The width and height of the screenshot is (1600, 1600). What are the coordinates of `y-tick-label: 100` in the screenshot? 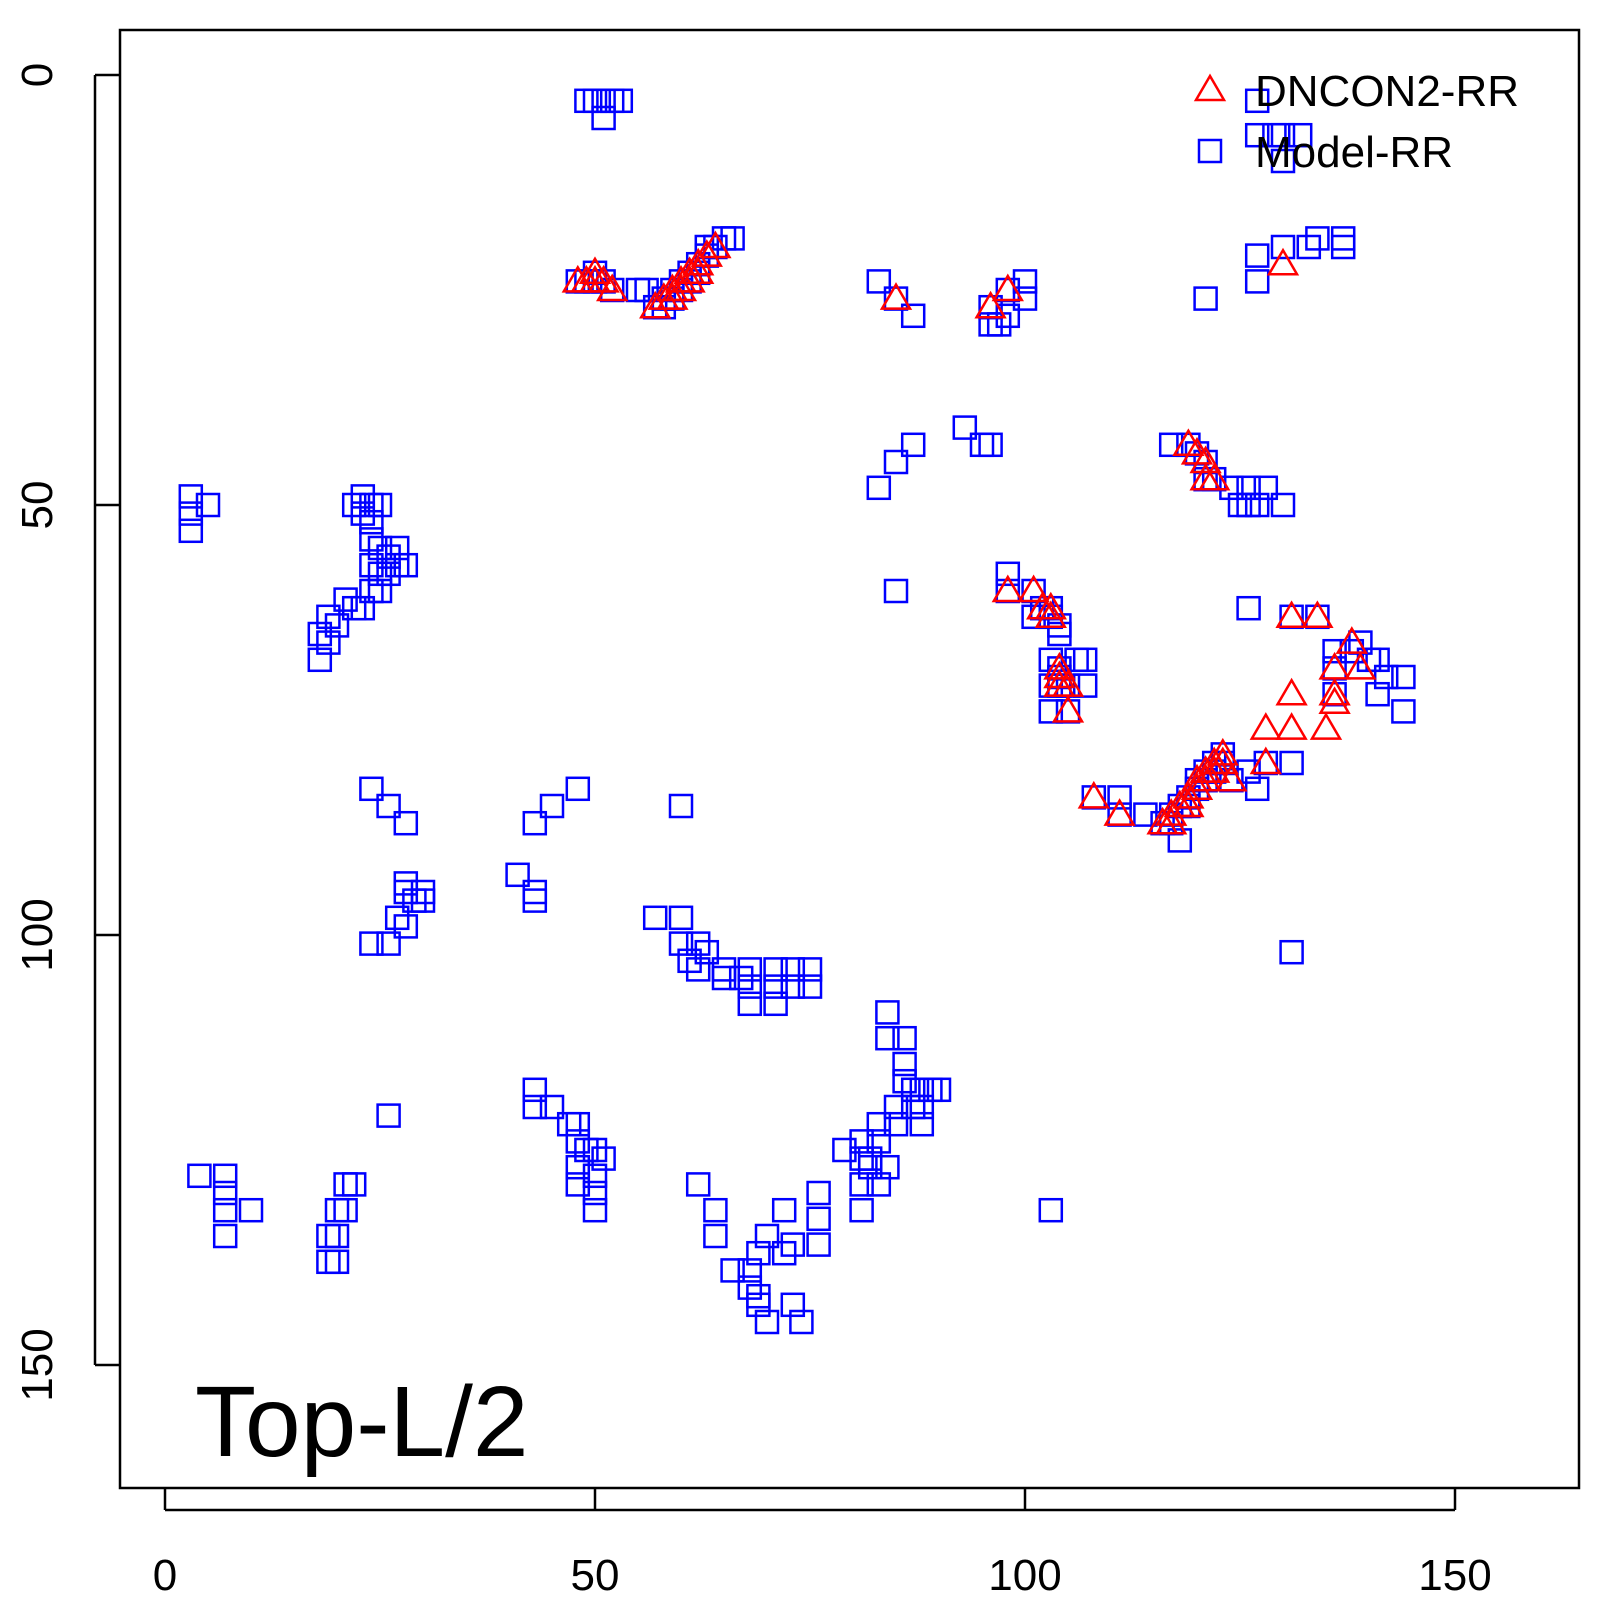 It's located at (37, 934).